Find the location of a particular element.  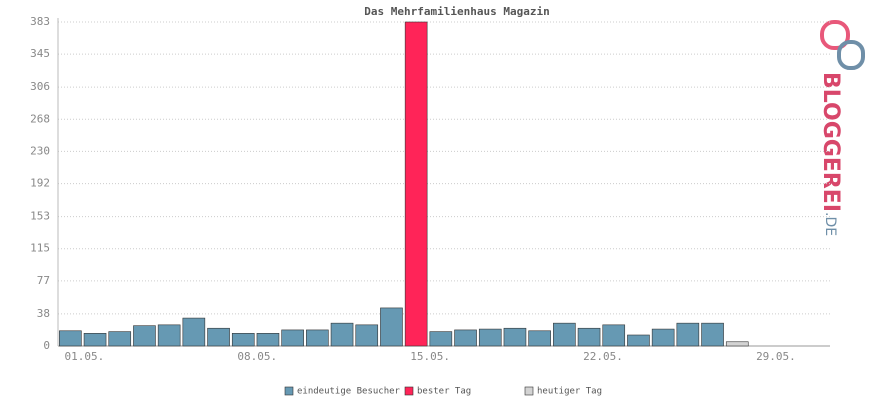

x-tick-label: 22.05. is located at coordinates (603, 356).